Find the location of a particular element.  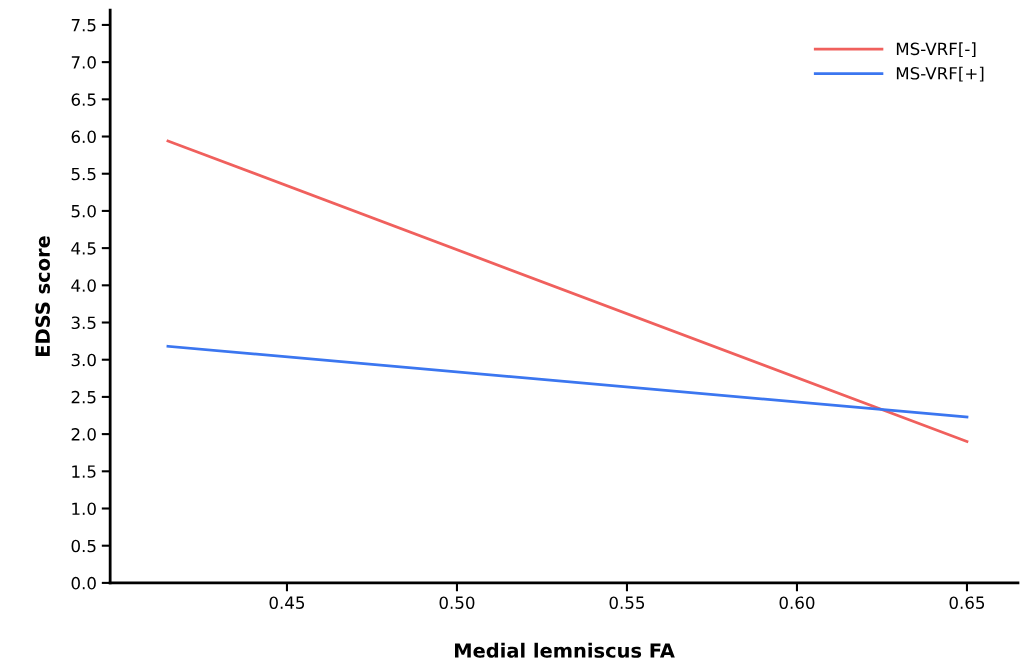

legend-label: MS-VRF[-] is located at coordinates (936, 50).